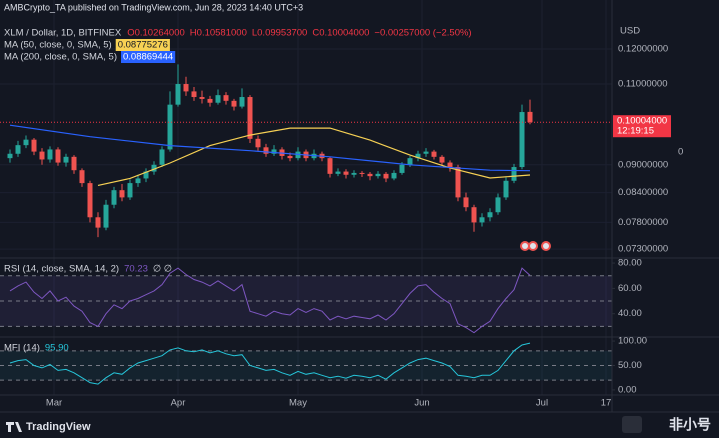 The image size is (719, 438). I want to click on legend-title: XLM / Dollar, 1D, BITFINEX, so click(63, 33).